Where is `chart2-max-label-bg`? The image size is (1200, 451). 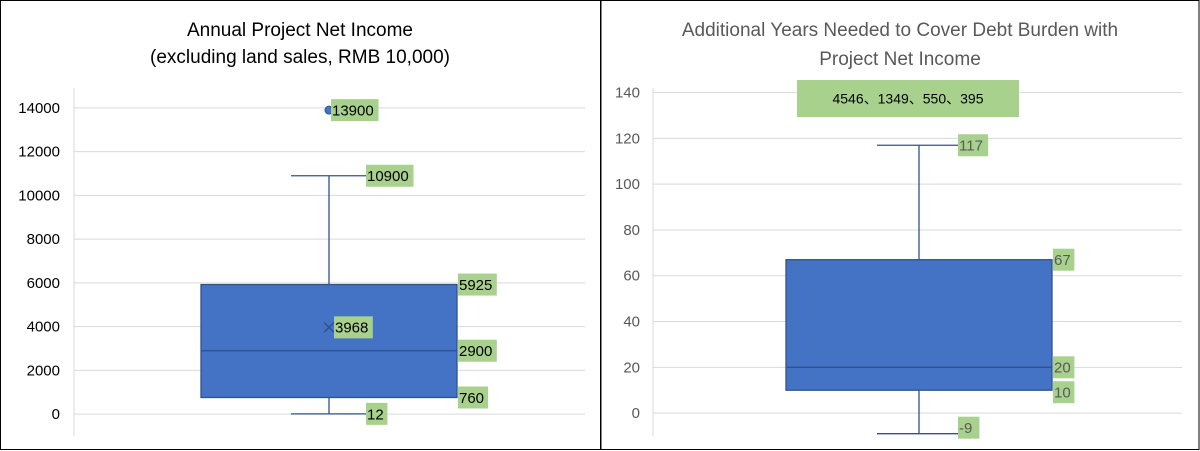
chart2-max-label-bg is located at coordinates (973, 145).